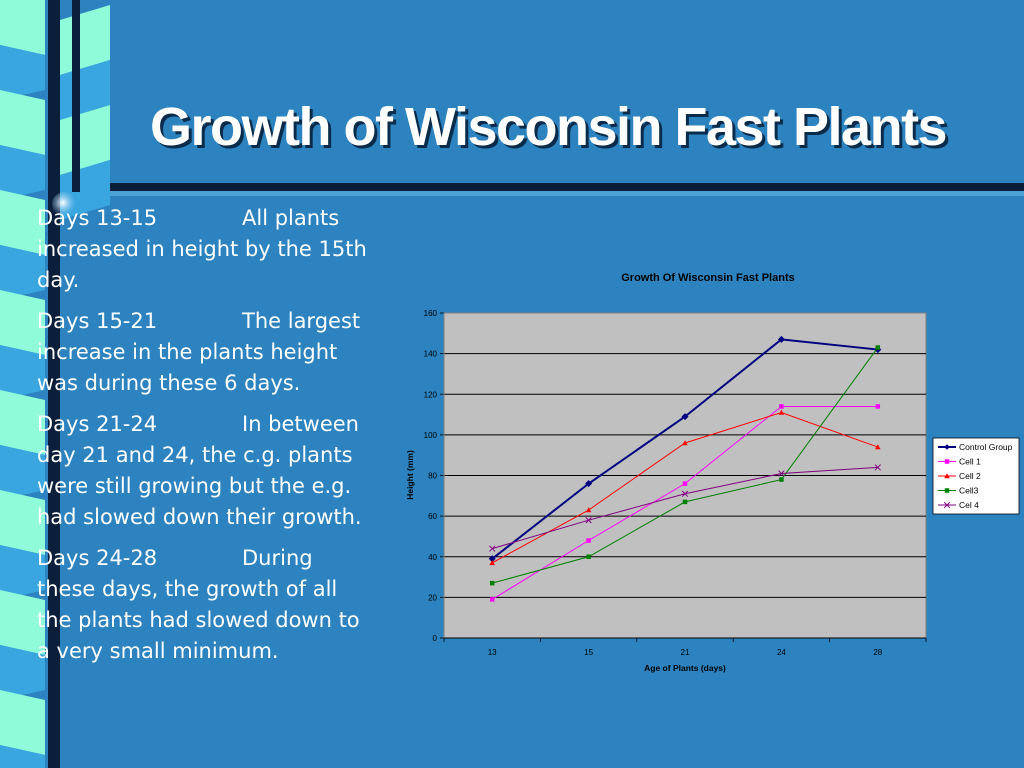  Describe the element at coordinates (986, 447) in the screenshot. I see `legend-label: Control Group` at that location.